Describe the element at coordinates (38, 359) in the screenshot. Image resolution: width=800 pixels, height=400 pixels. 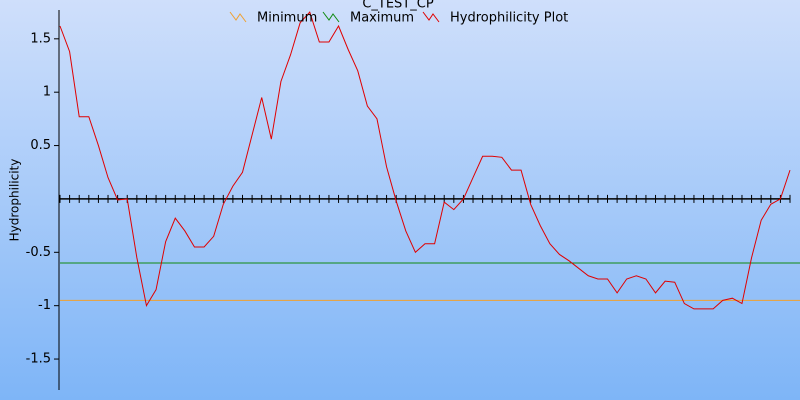
I see `y-tick-label: -1.5` at that location.